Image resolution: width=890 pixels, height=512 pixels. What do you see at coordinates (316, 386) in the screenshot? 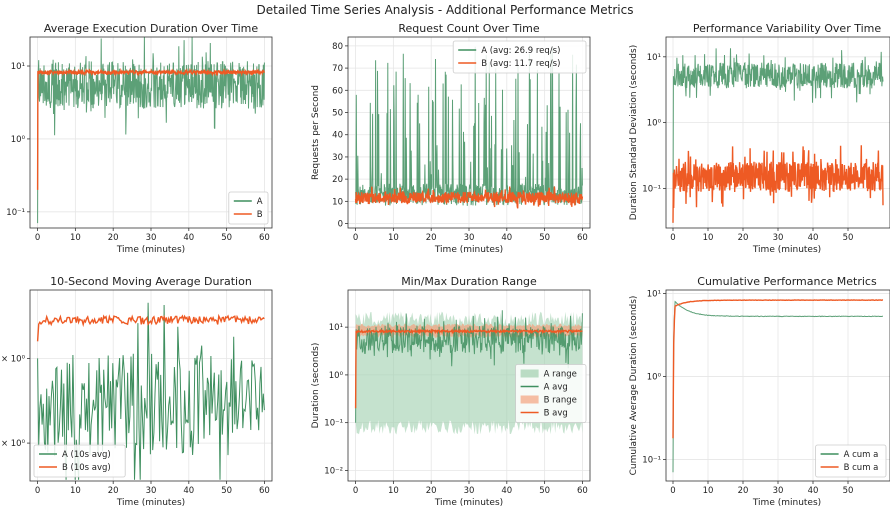
I see `y-axis-label: Duration (seconds)` at bounding box center [316, 386].